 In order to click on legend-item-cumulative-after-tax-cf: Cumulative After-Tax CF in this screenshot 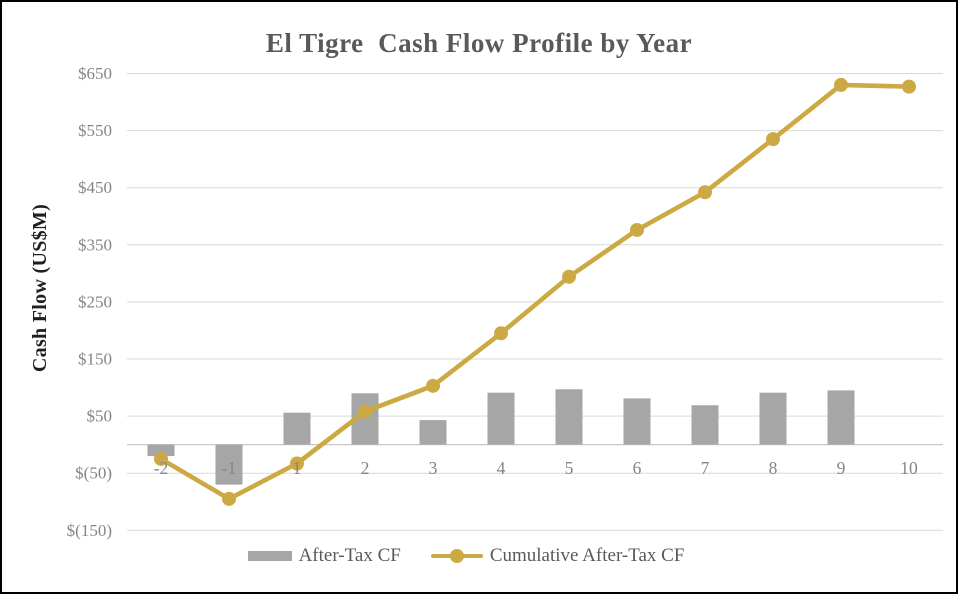, I will do `click(557, 556)`.